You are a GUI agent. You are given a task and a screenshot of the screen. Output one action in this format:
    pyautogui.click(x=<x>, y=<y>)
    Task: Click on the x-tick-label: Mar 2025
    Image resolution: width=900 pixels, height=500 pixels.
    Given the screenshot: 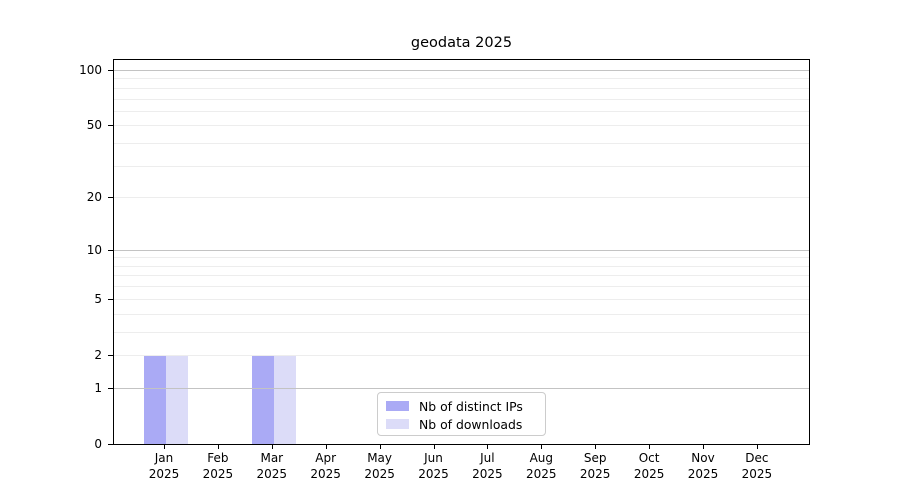 What is the action you would take?
    pyautogui.click(x=272, y=466)
    